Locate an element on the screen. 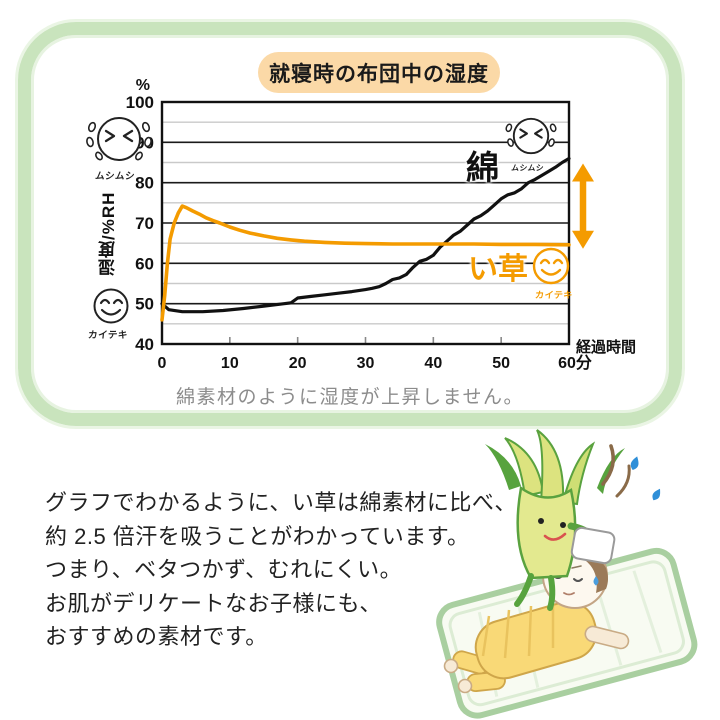  x-tick-label: 10 is located at coordinates (230, 363).